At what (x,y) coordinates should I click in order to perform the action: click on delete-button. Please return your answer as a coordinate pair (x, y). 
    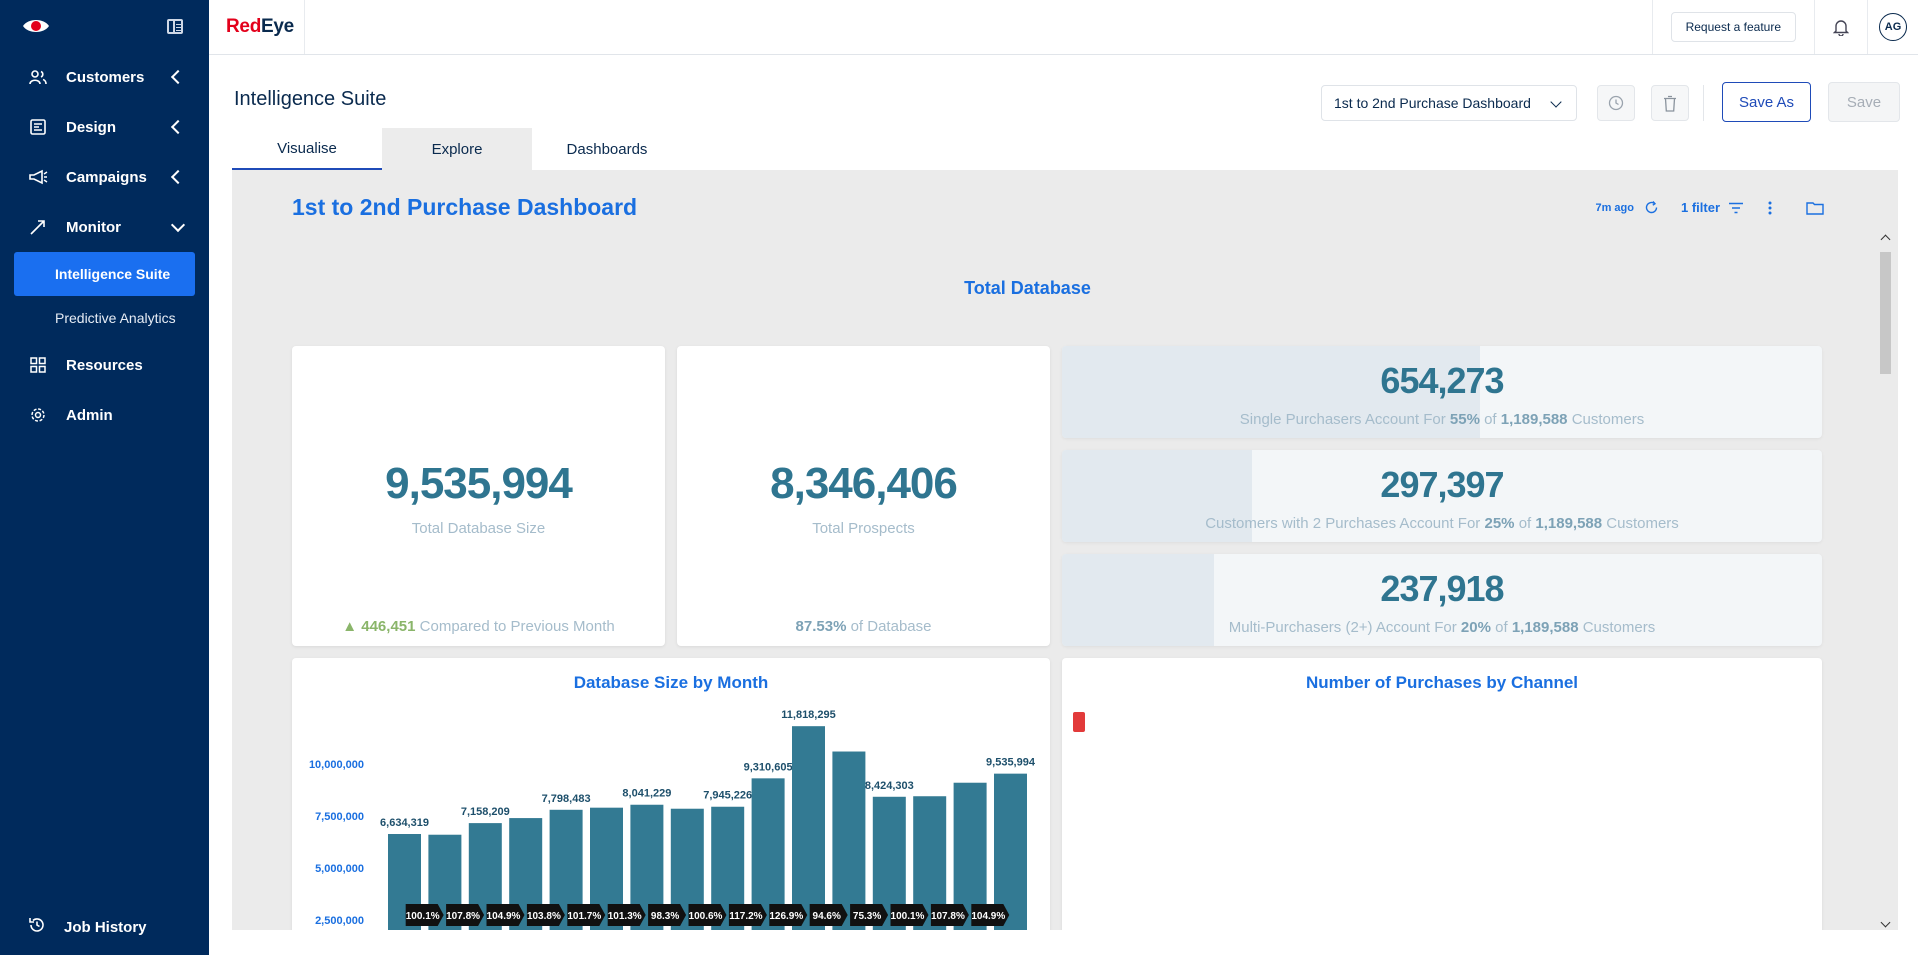
    Looking at the image, I should click on (1670, 103).